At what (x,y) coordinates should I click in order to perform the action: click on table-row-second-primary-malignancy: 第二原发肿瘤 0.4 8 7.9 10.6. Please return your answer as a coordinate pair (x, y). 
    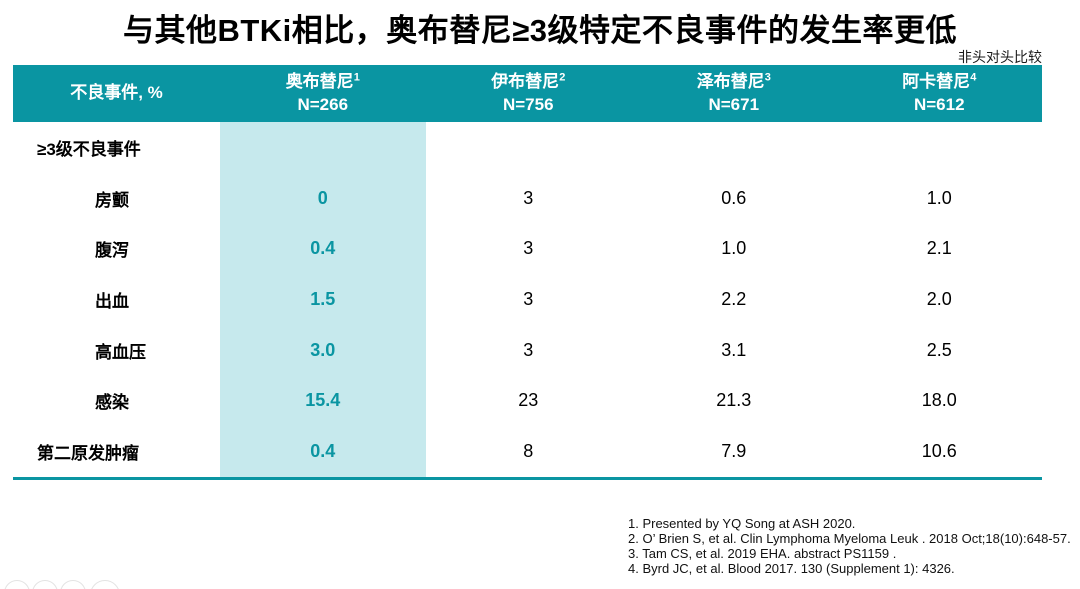
    Looking at the image, I should click on (527, 451).